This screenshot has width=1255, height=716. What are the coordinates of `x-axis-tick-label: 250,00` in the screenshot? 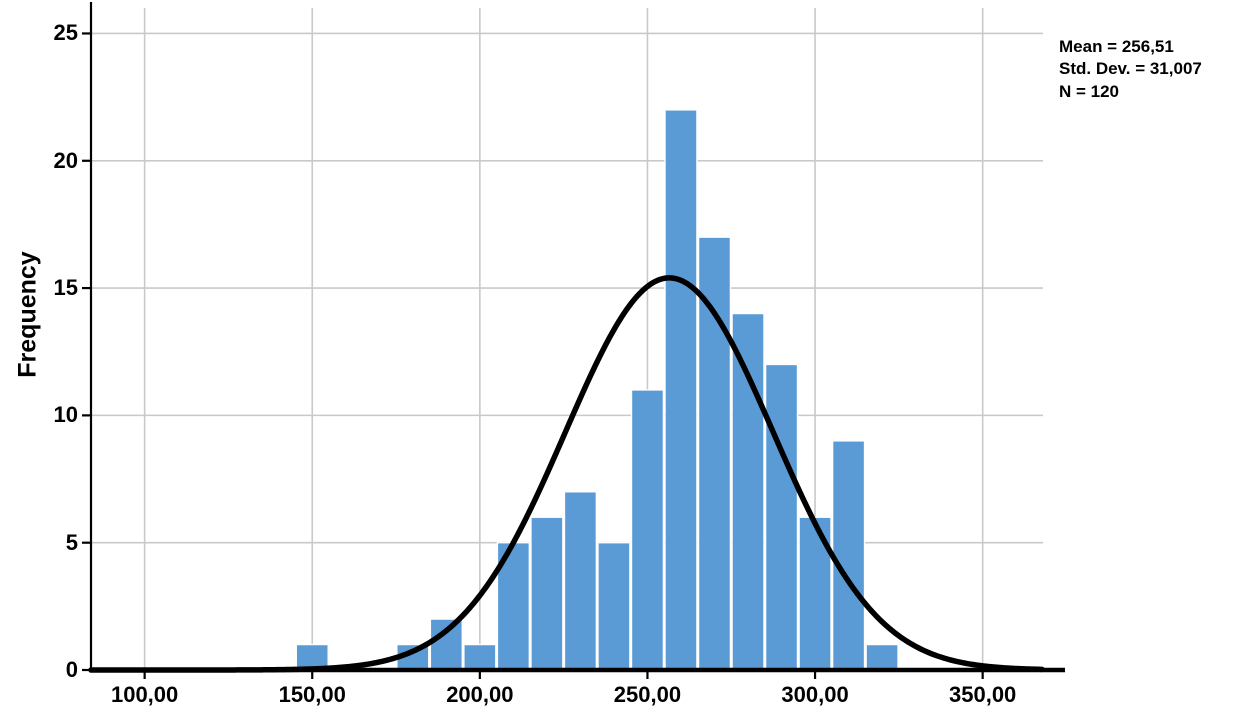 It's located at (647, 694).